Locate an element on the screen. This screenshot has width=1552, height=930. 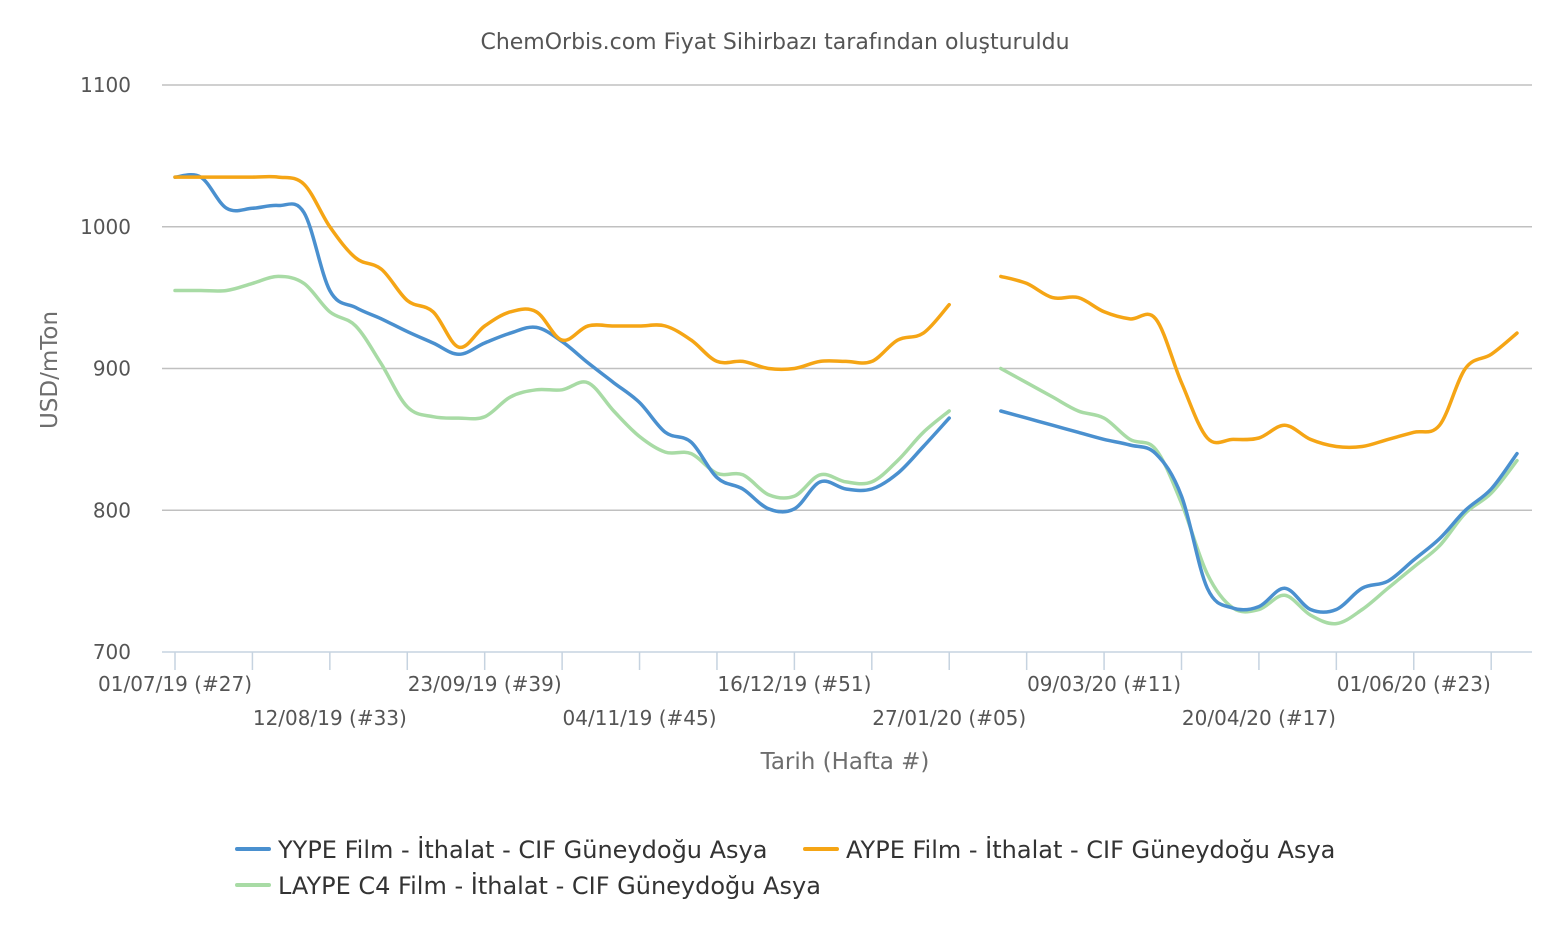
y-tick-label: 900 is located at coordinates (112, 369).